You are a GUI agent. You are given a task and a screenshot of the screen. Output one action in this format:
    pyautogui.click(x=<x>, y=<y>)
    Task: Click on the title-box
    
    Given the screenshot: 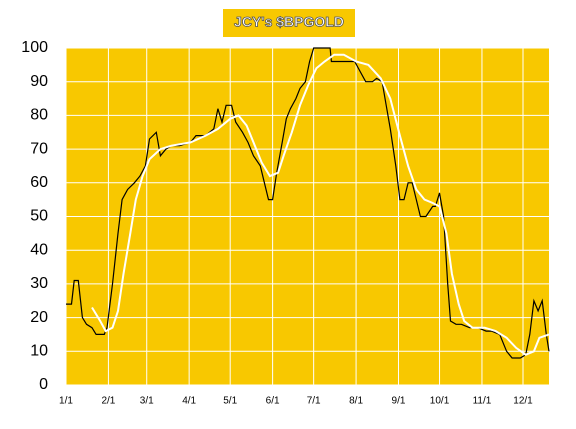 What is the action you would take?
    pyautogui.click(x=289, y=23)
    